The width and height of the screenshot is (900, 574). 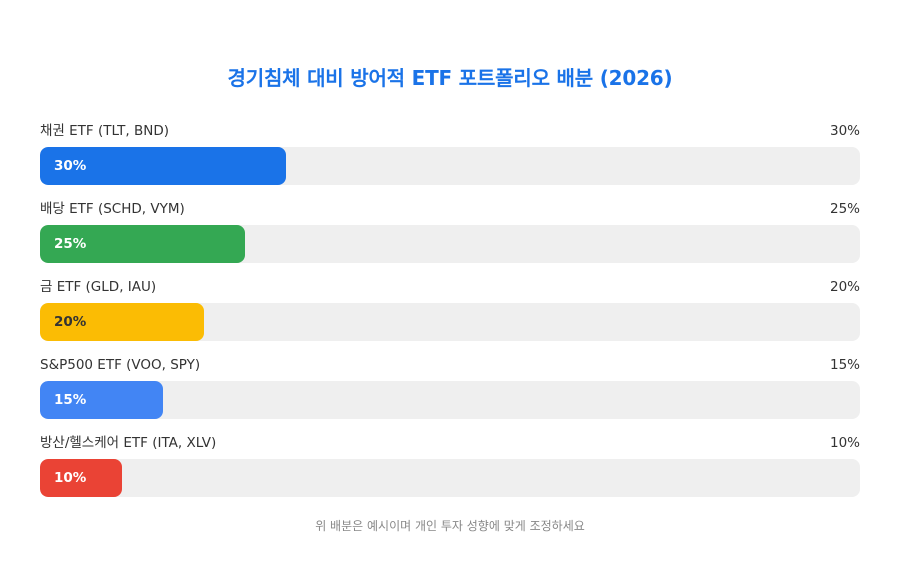 I want to click on bar-fill-label: 10%, so click(x=70, y=478).